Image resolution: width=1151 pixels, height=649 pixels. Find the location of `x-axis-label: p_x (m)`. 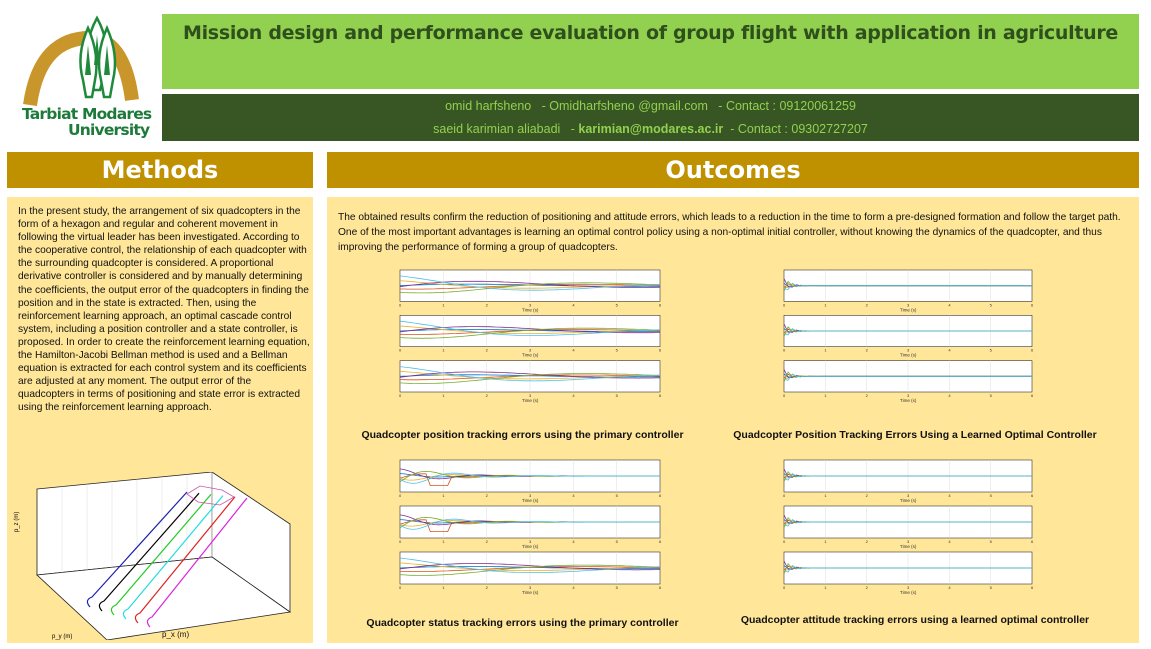

x-axis-label: p_x (m) is located at coordinates (175, 634).